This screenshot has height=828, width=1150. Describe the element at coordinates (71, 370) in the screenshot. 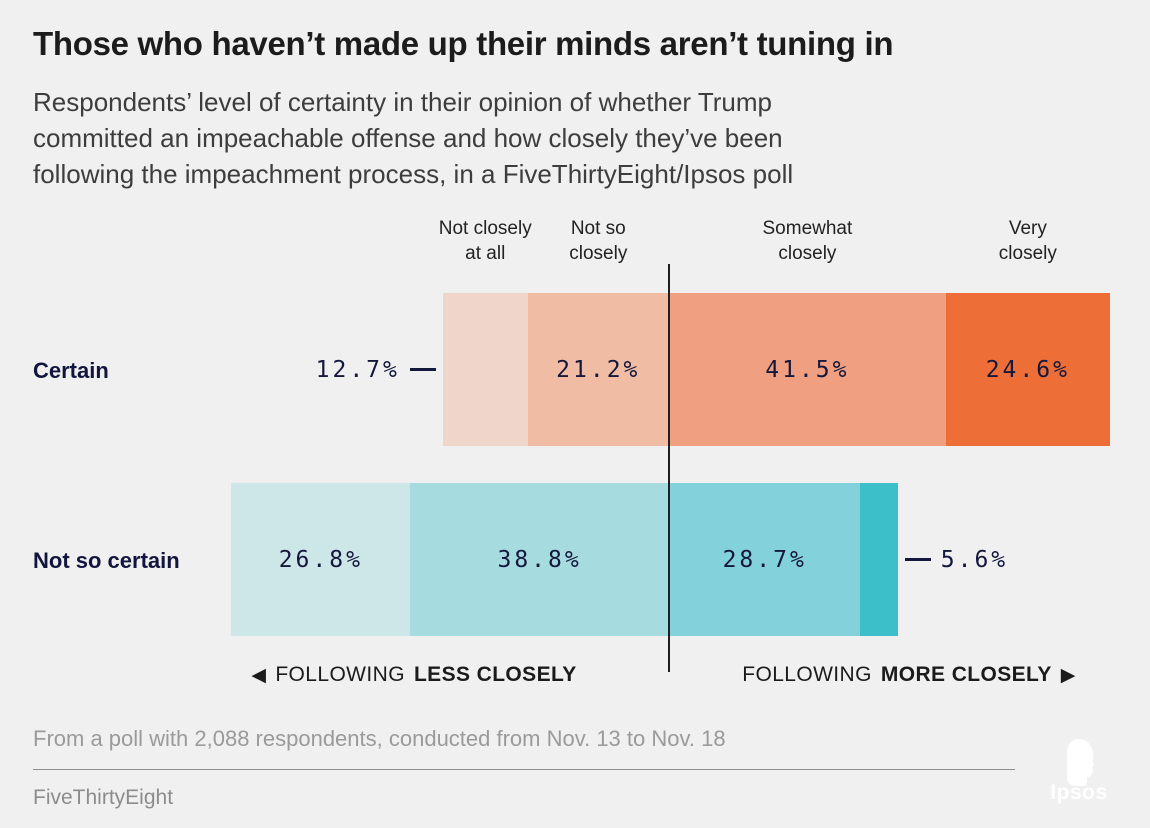

I see `row-label-certain: Certain` at that location.